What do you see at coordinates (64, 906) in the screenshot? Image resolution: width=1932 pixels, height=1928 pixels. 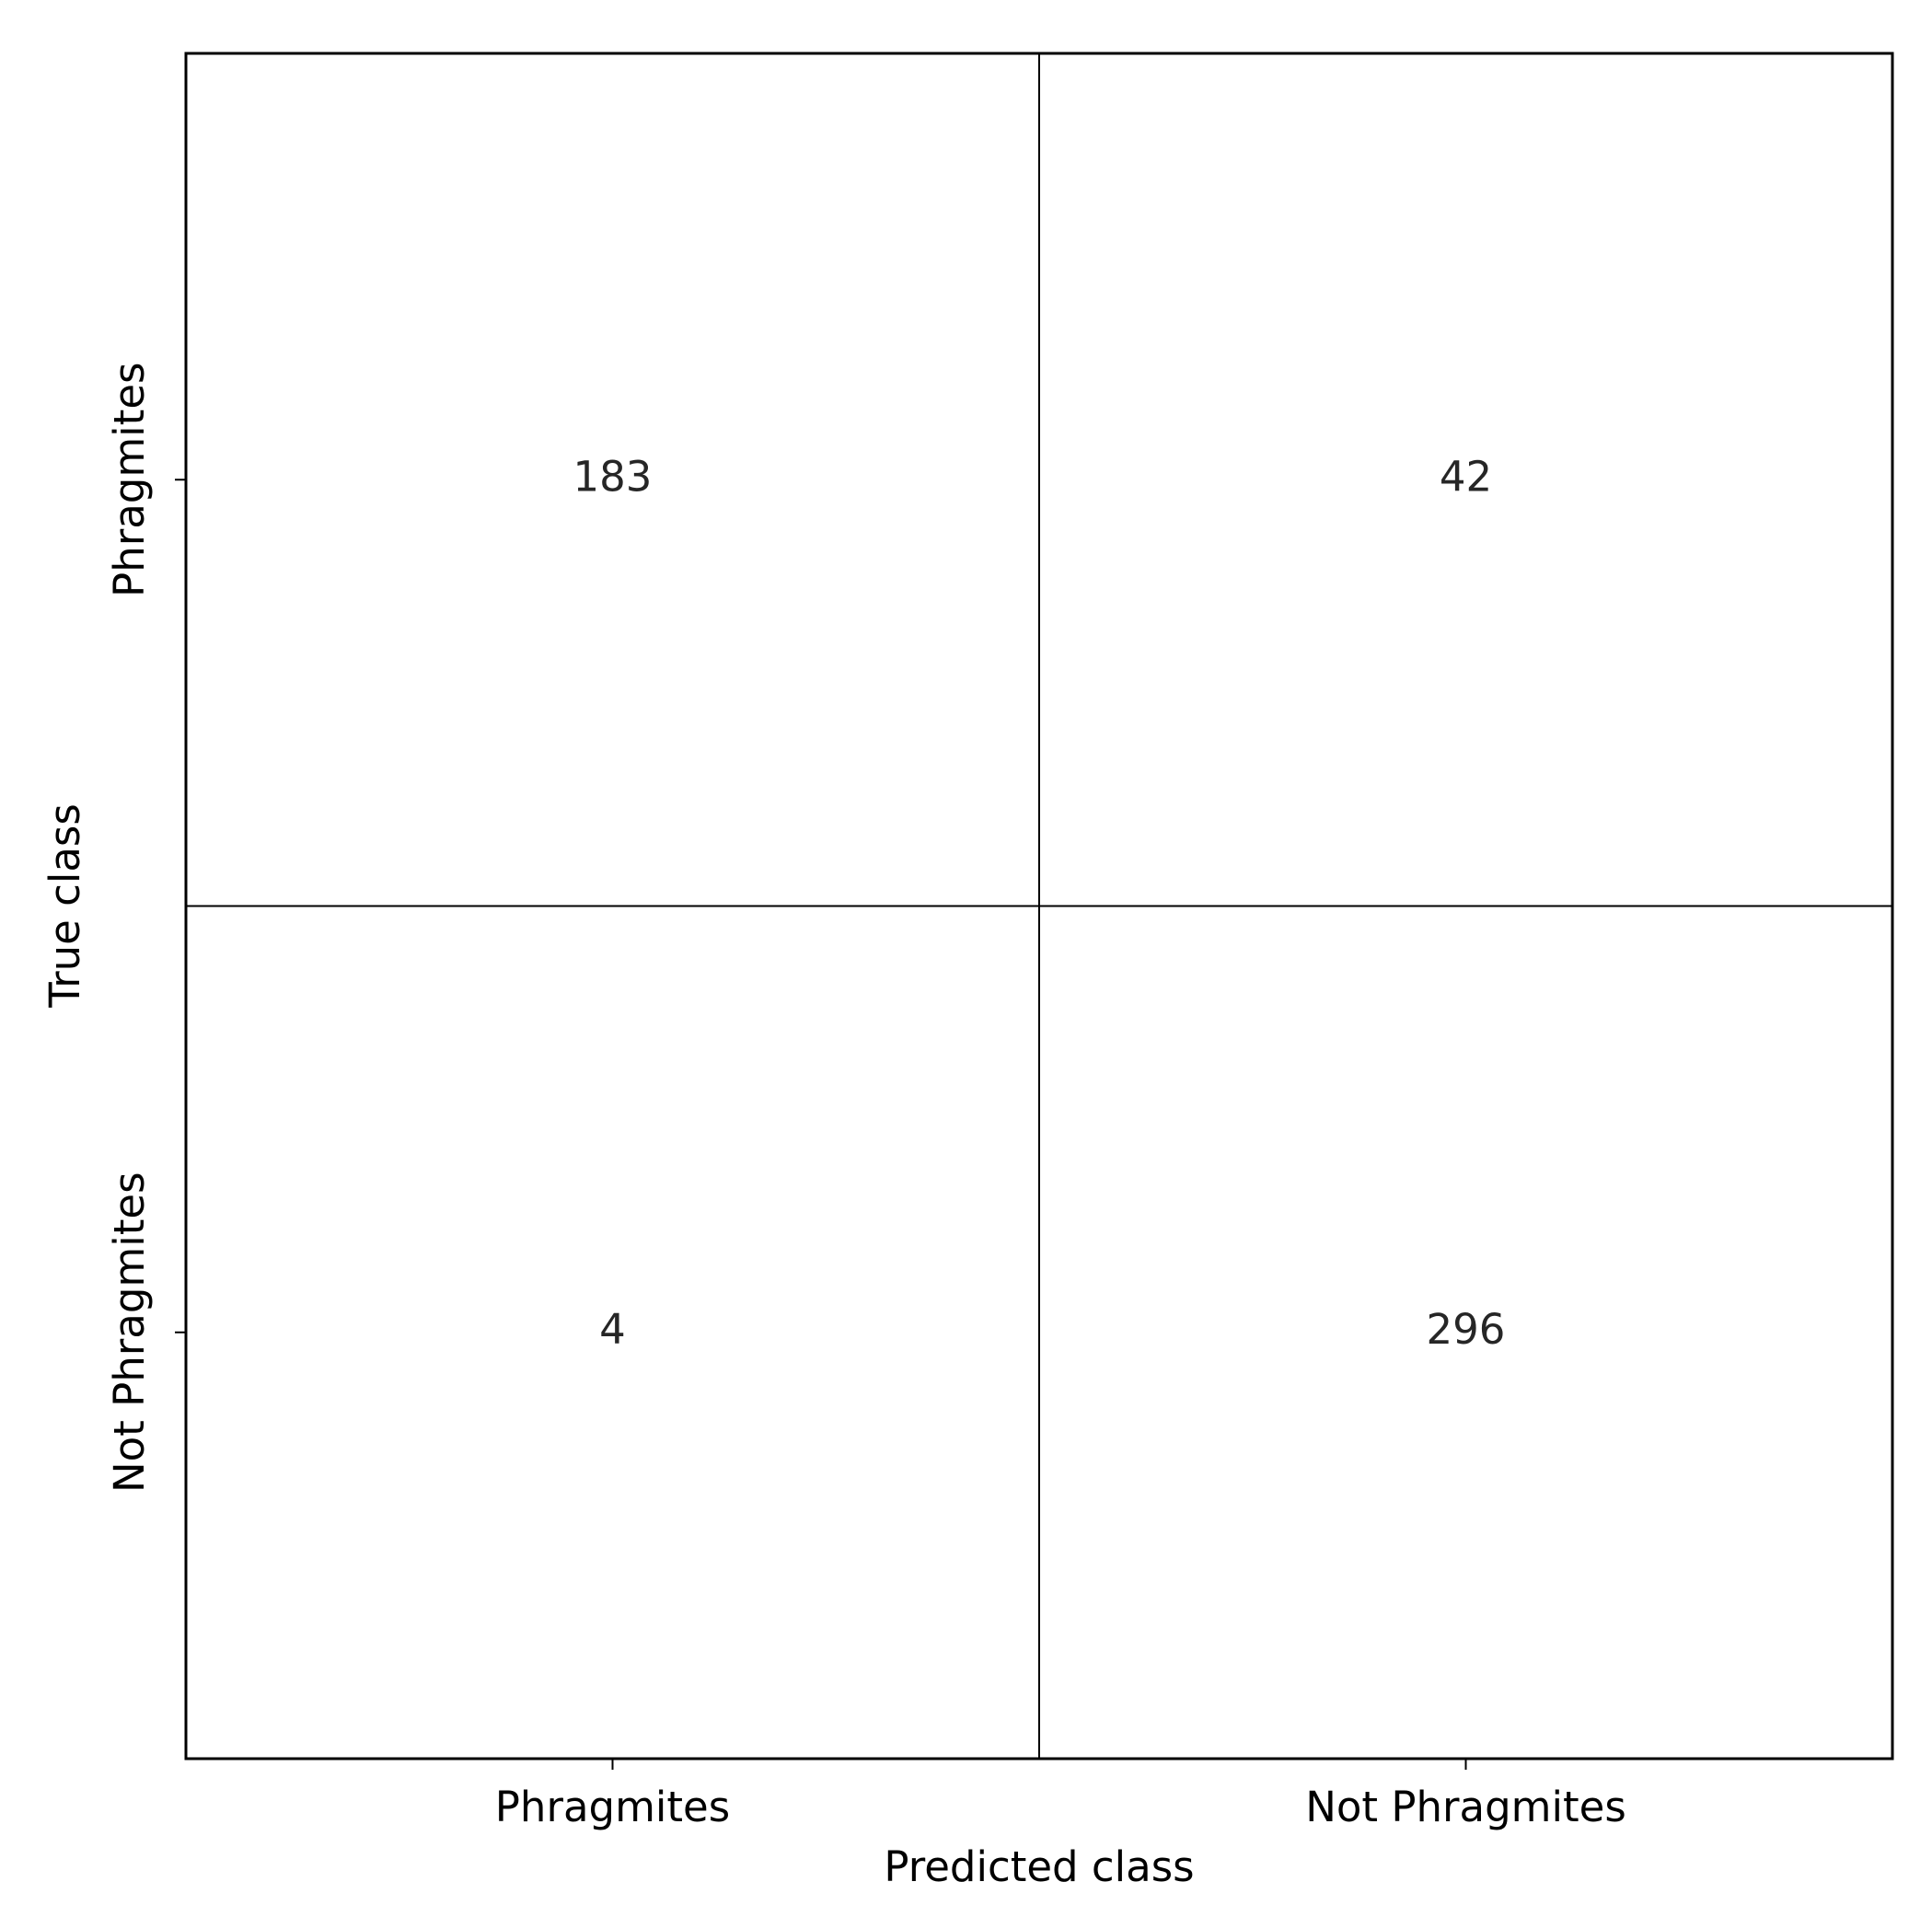 I see `y-axis-label: True class` at bounding box center [64, 906].